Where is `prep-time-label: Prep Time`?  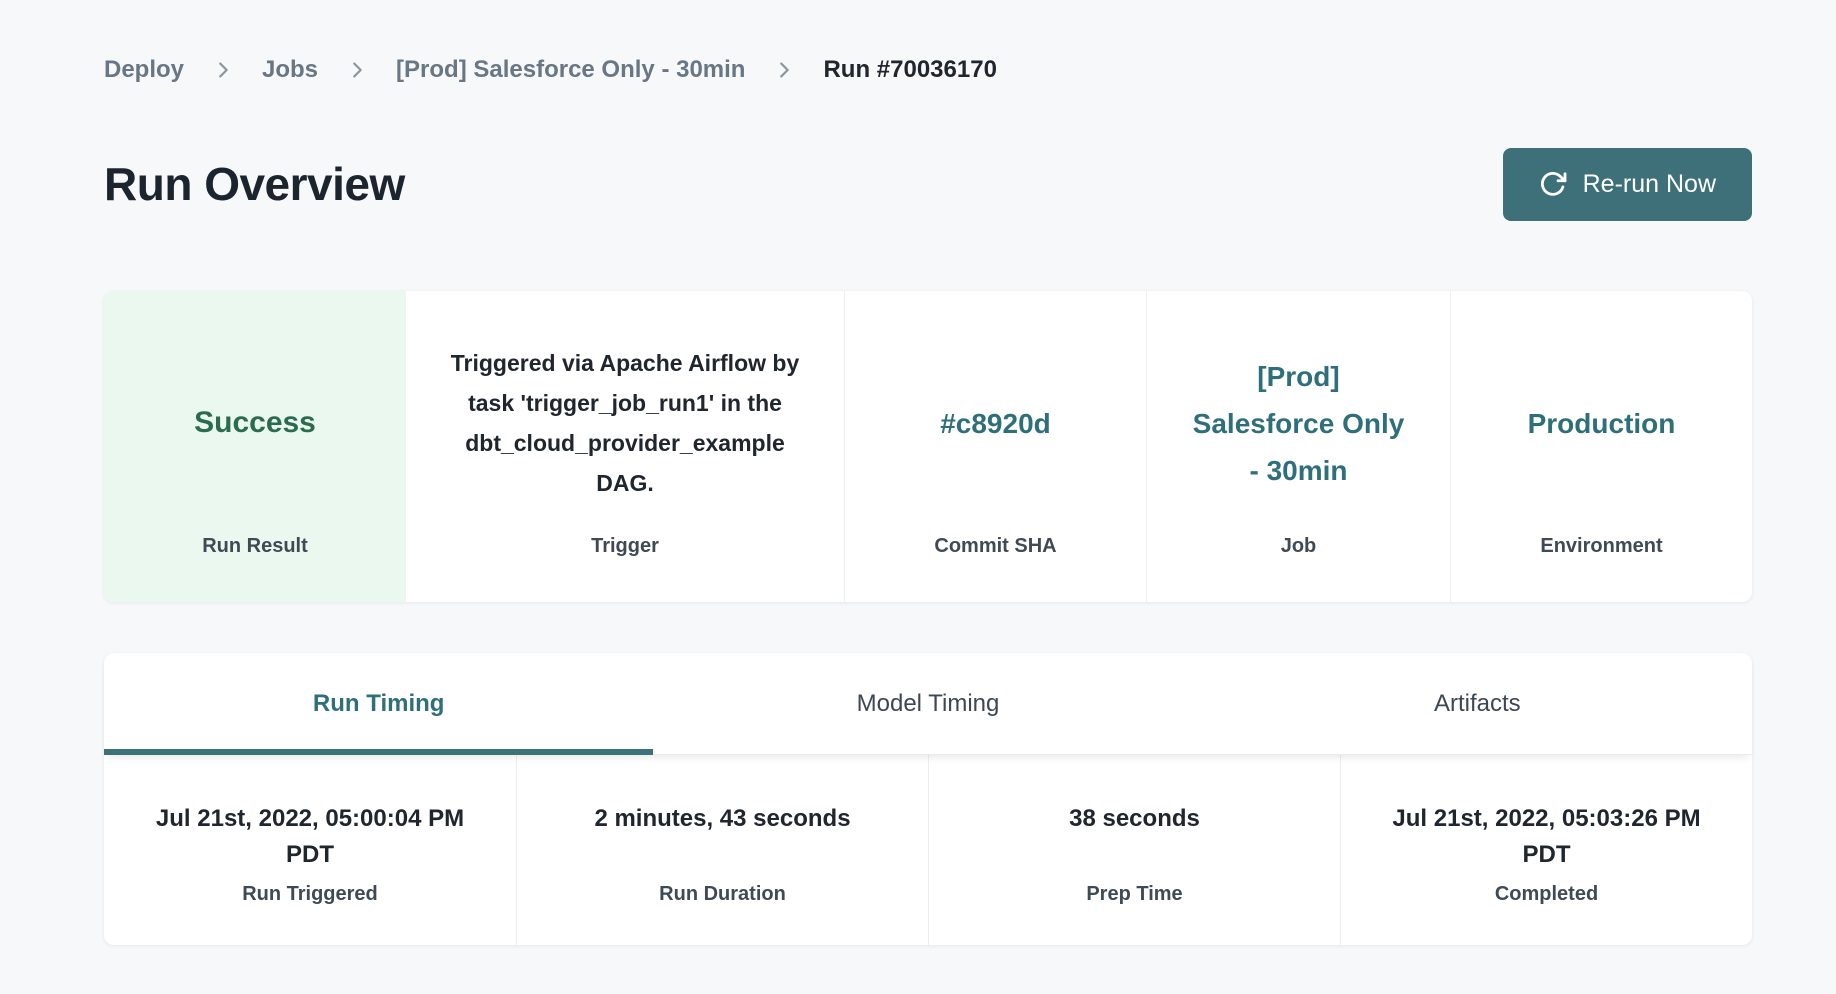 prep-time-label: Prep Time is located at coordinates (1134, 894).